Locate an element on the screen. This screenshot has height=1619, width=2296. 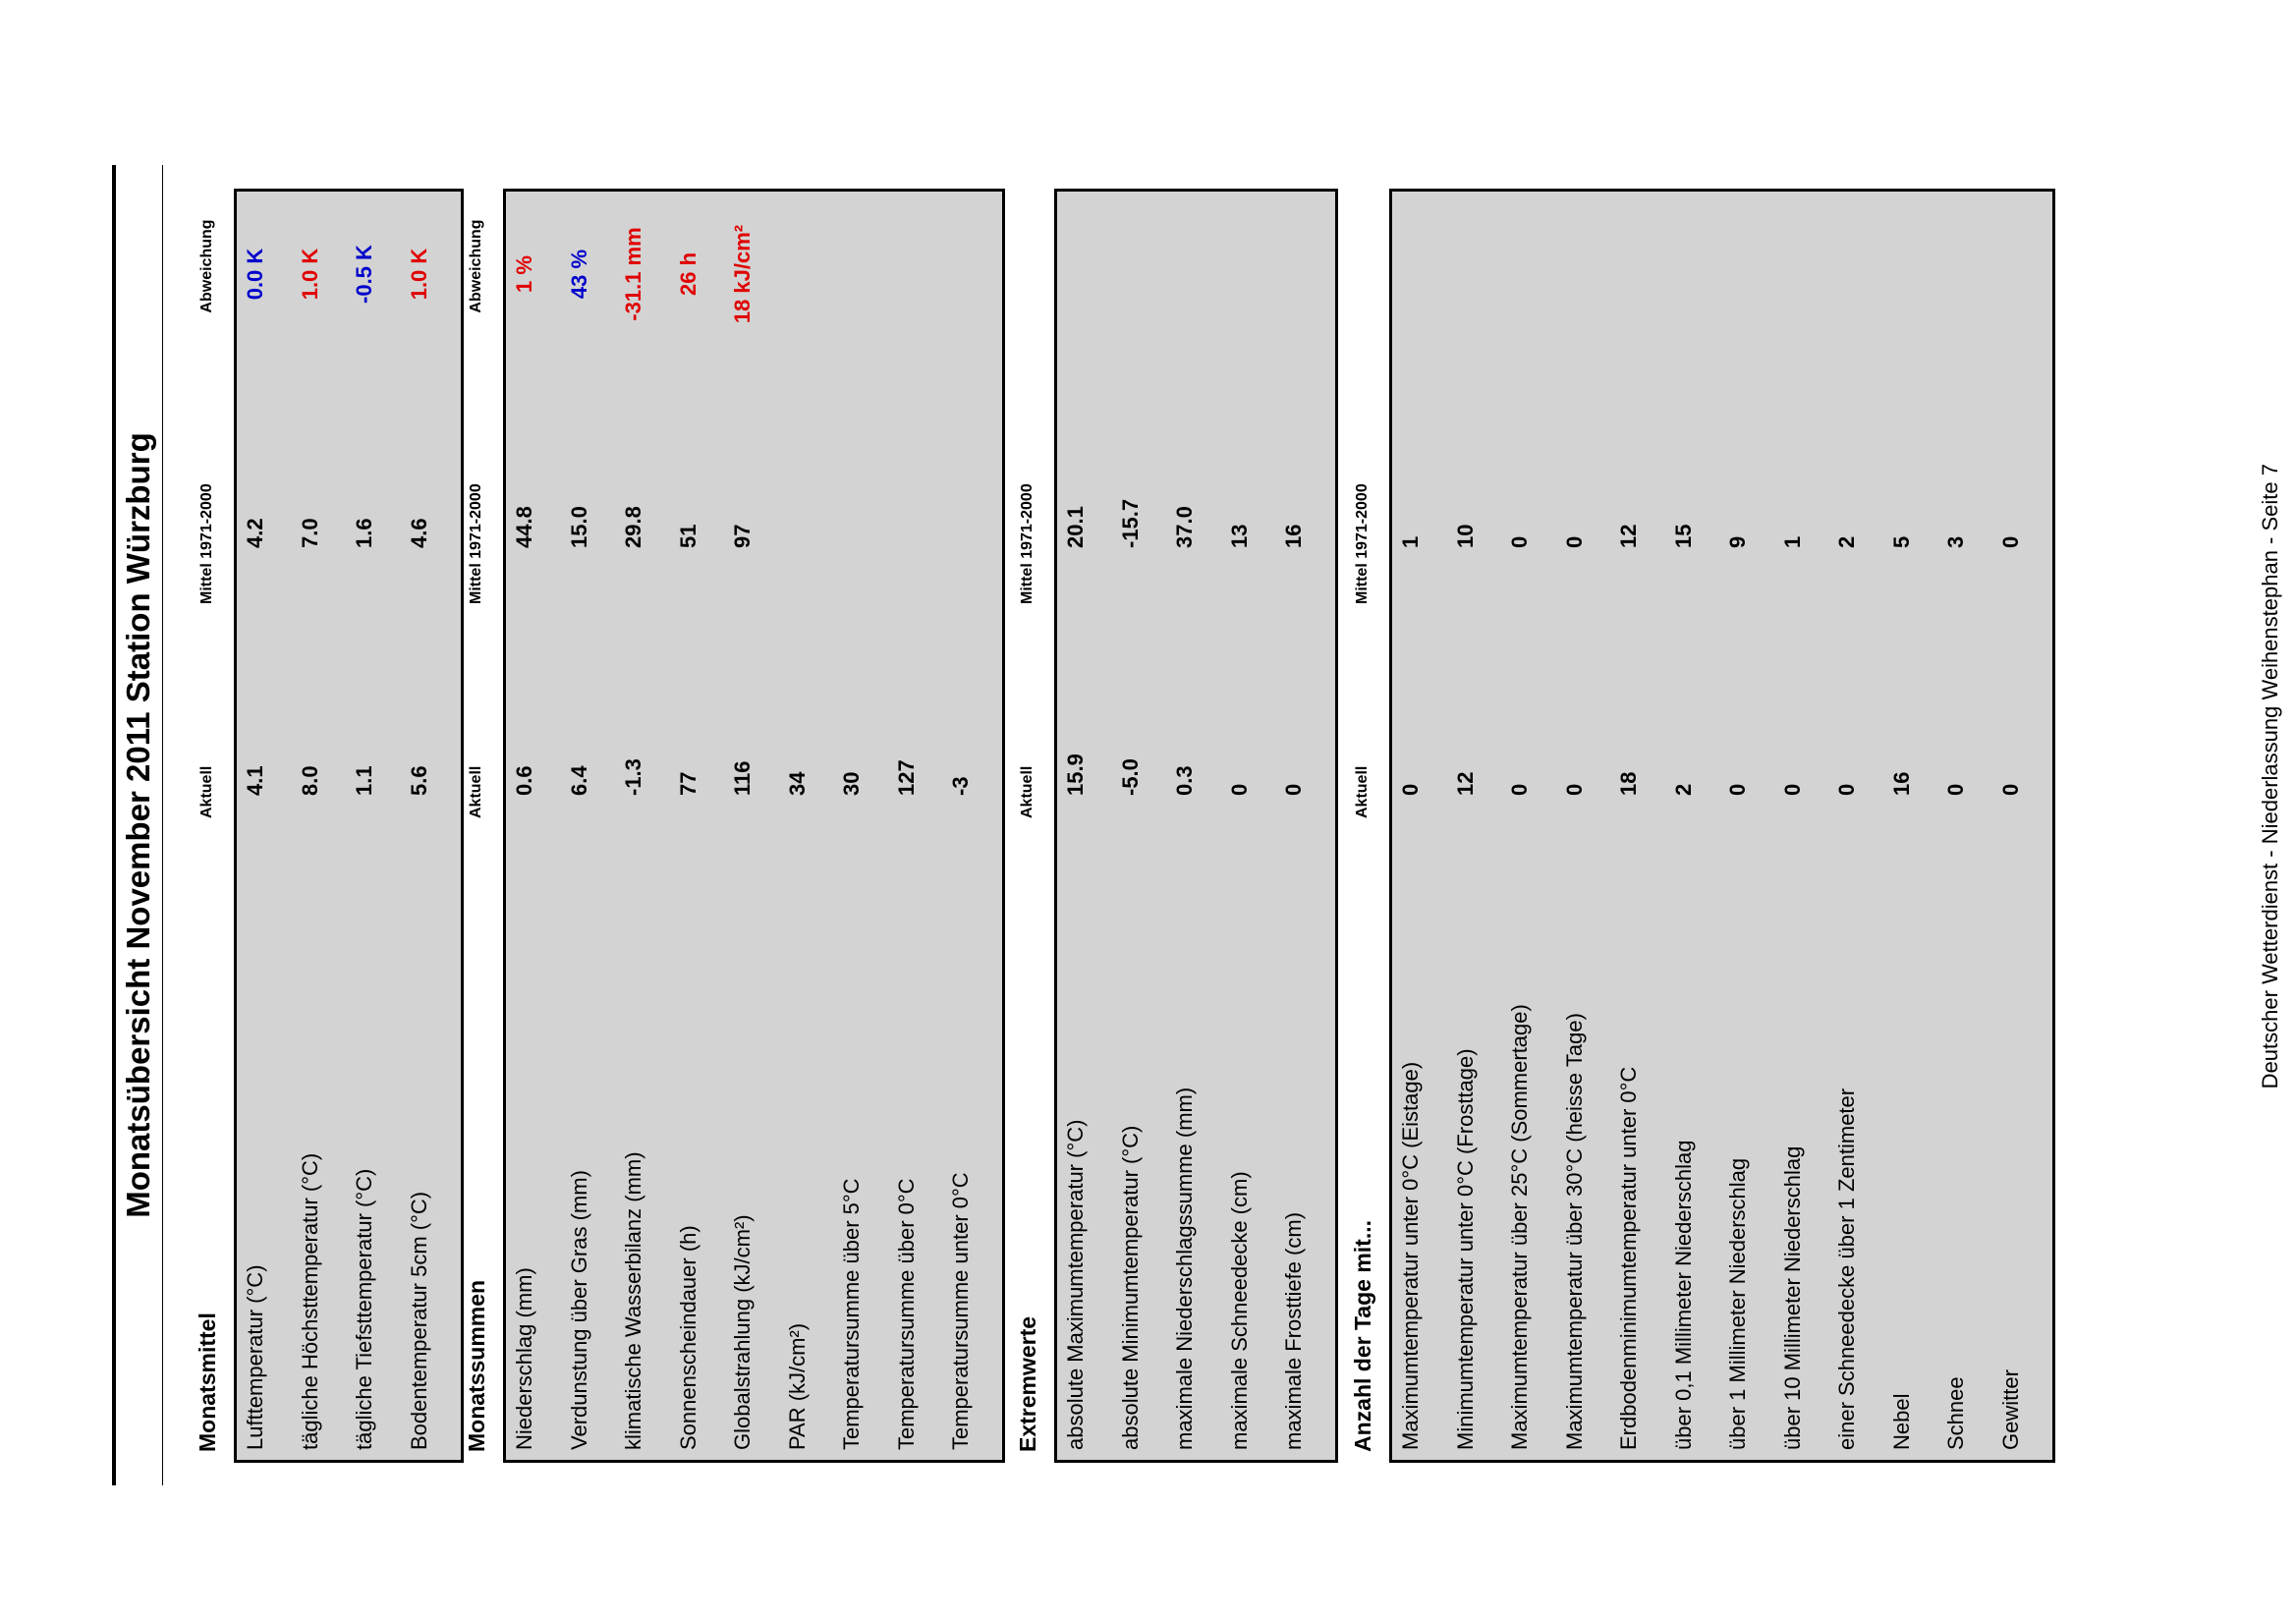
current-value: -5.0 is located at coordinates (1130, 777).